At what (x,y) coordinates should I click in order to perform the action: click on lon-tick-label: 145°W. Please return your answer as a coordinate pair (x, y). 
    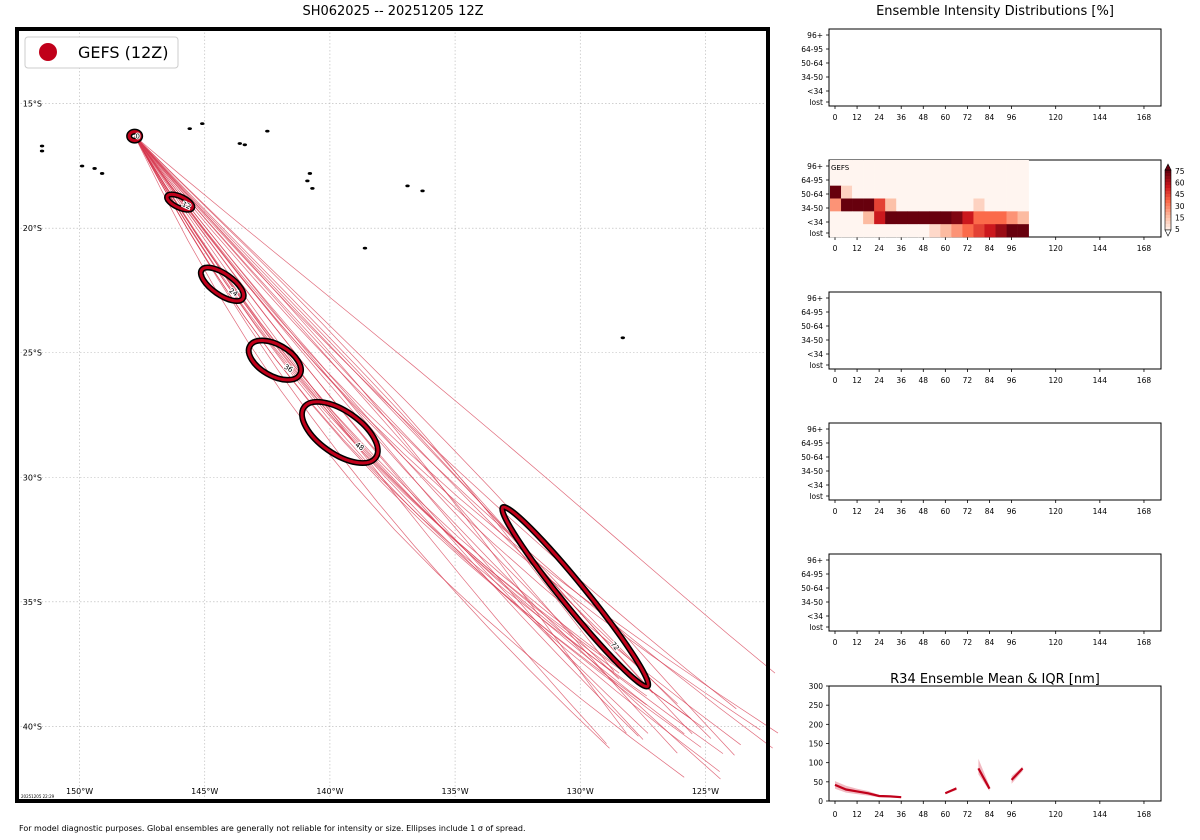
    Looking at the image, I should click on (204, 791).